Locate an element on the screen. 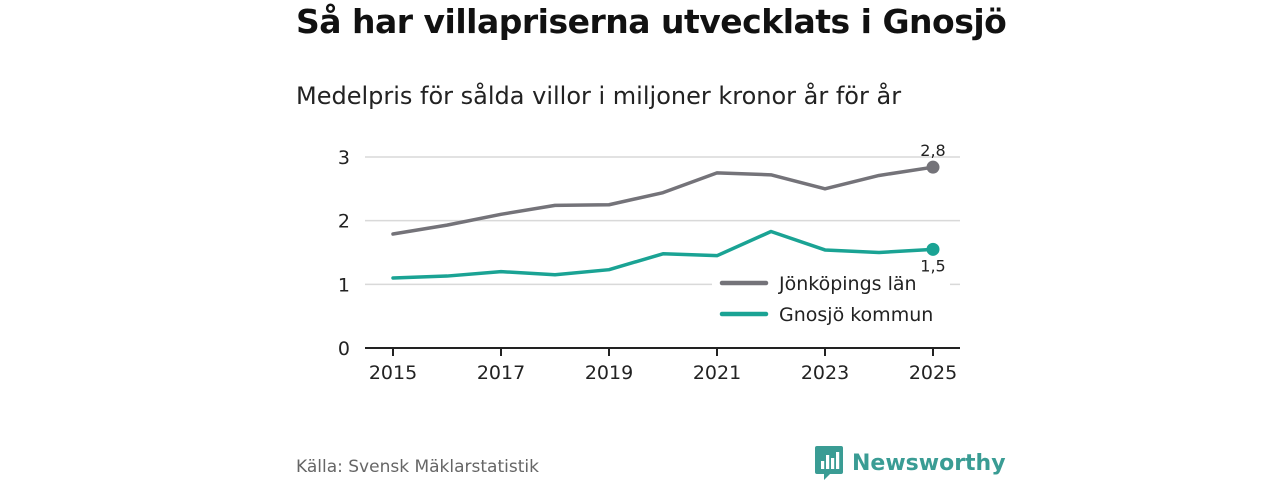  x-tick-label-2017: 2017 is located at coordinates (501, 373).